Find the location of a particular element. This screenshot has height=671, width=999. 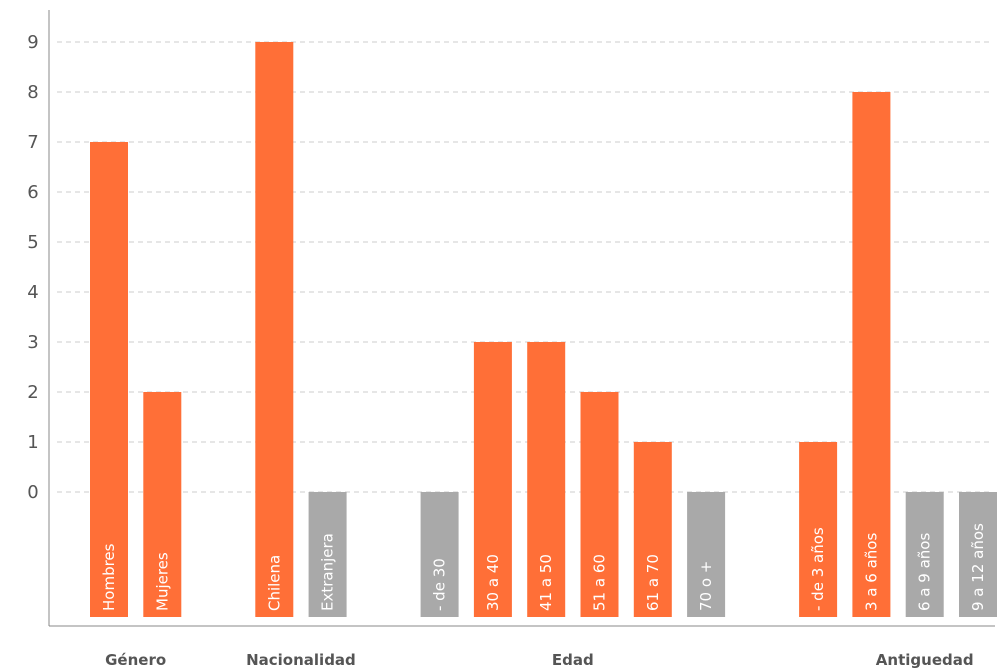

group-labels: Género Nacionalidad Edad Antiguedad is located at coordinates (539, 660).